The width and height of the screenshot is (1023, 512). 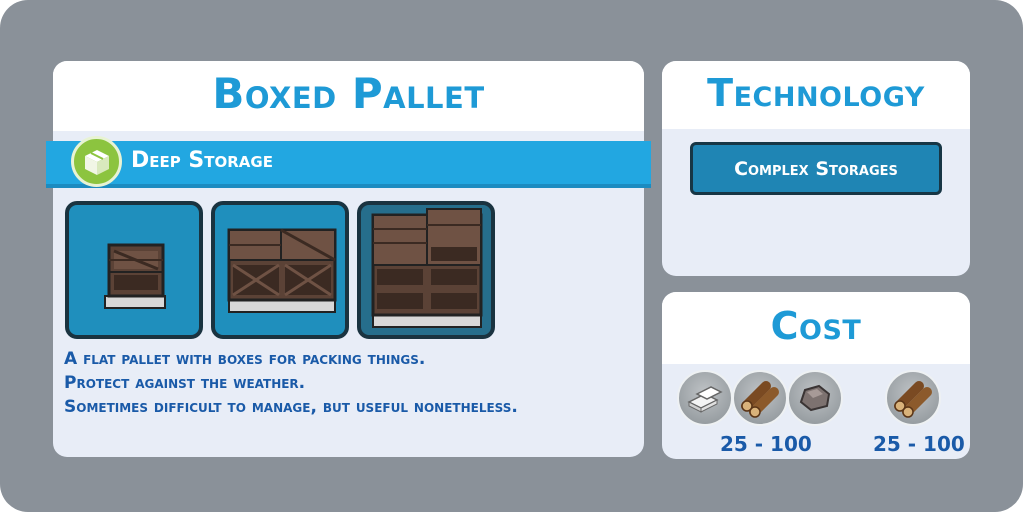 I want to click on item-title: Boxed Pallet, so click(x=348, y=93).